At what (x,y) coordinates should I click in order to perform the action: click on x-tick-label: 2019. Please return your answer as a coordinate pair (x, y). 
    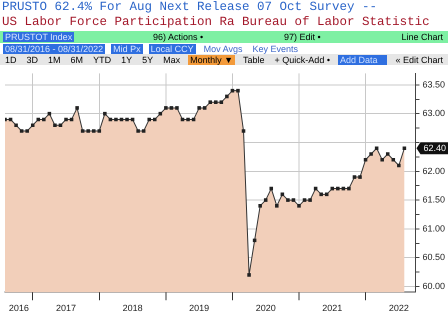
    Looking at the image, I should click on (199, 308).